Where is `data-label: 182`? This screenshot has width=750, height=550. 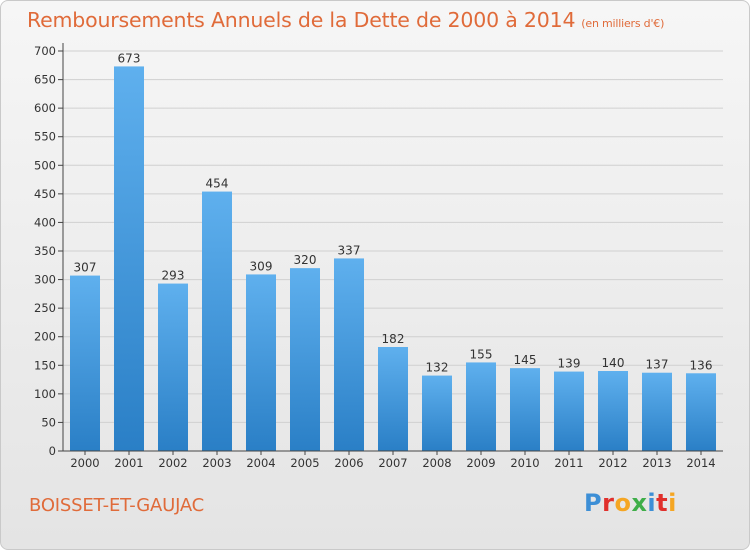 data-label: 182 is located at coordinates (393, 339).